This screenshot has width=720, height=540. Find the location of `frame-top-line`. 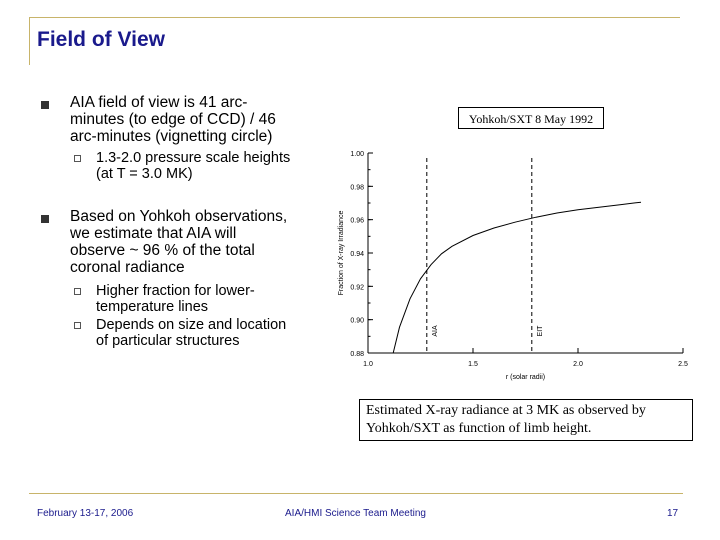

frame-top-line is located at coordinates (354, 17).